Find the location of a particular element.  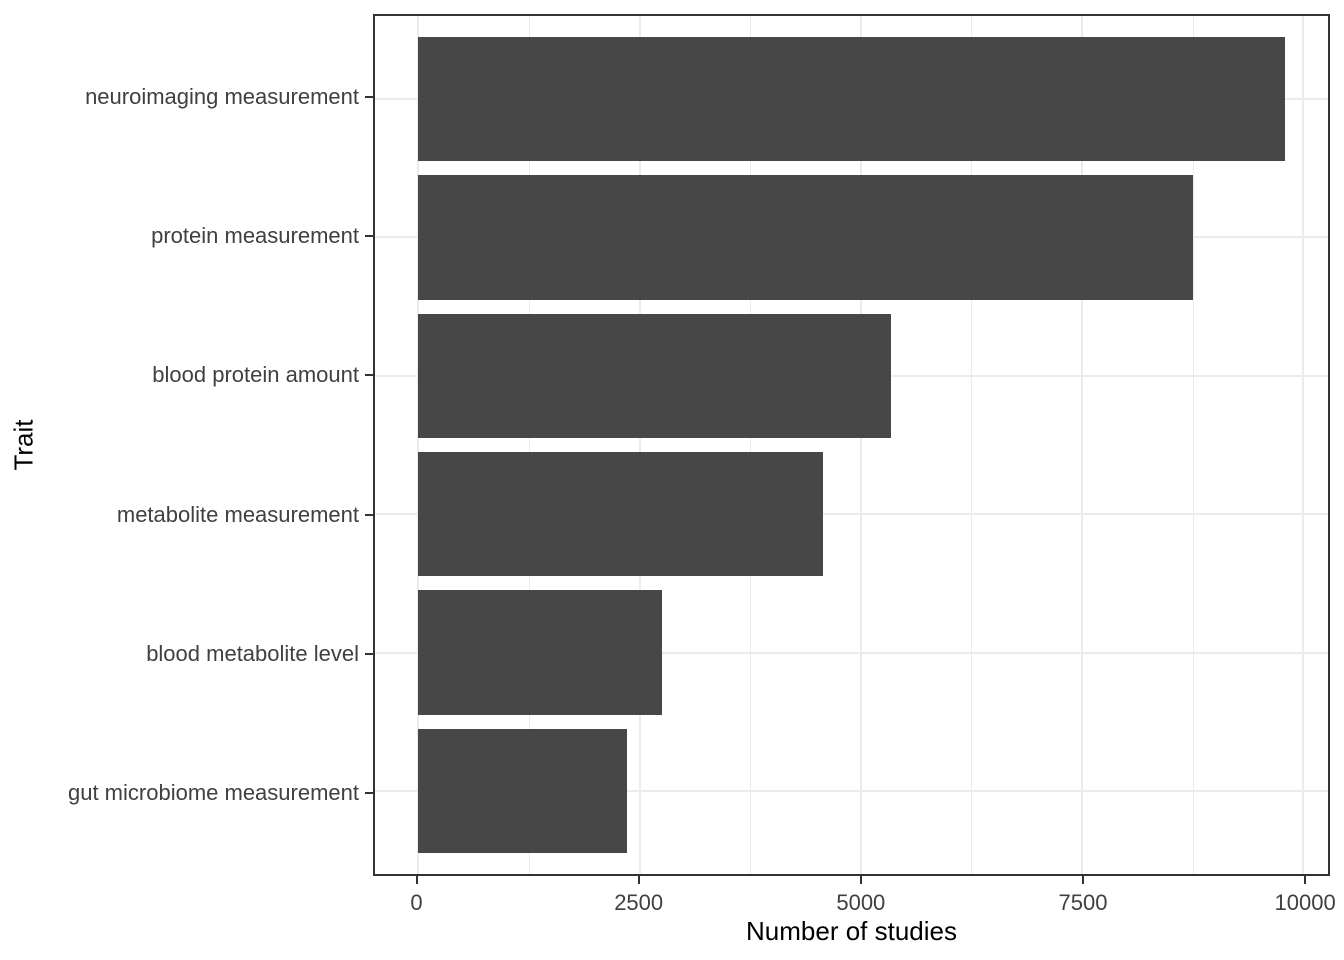

y-tick-label: protein measurement is located at coordinates (255, 236).